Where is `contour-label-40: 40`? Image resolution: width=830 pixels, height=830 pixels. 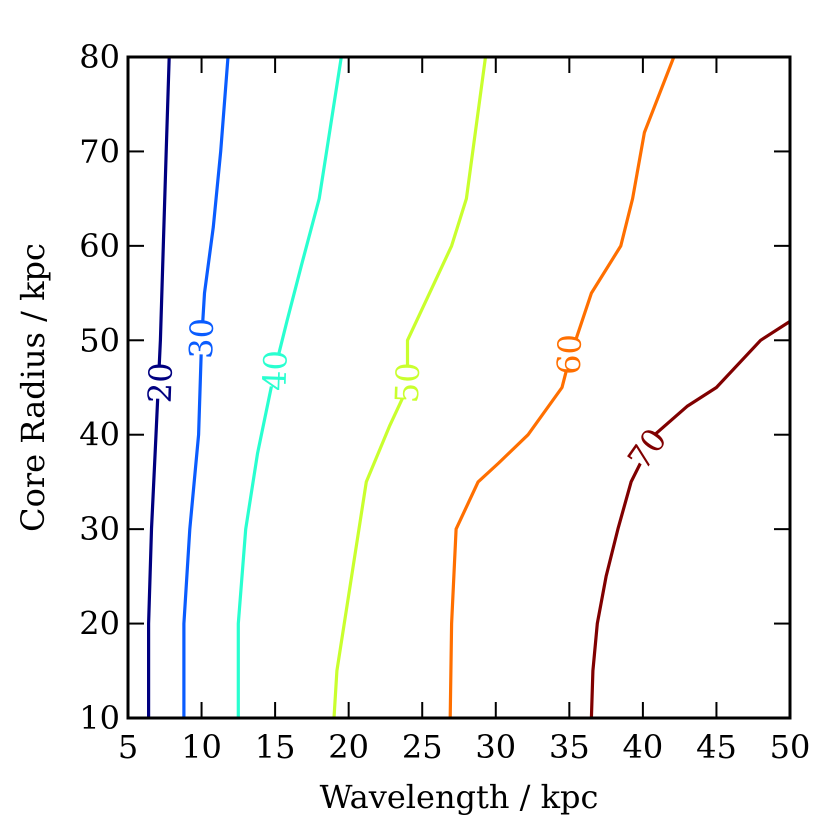 contour-label-40: 40 is located at coordinates (274, 370).